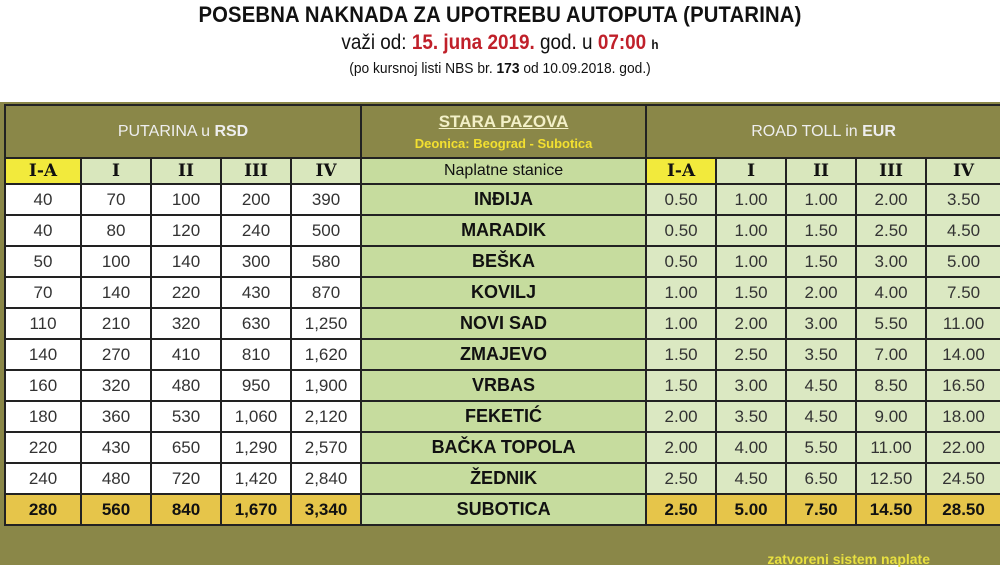  What do you see at coordinates (256, 385) in the screenshot?
I see `rsd-price-cell: 950` at bounding box center [256, 385].